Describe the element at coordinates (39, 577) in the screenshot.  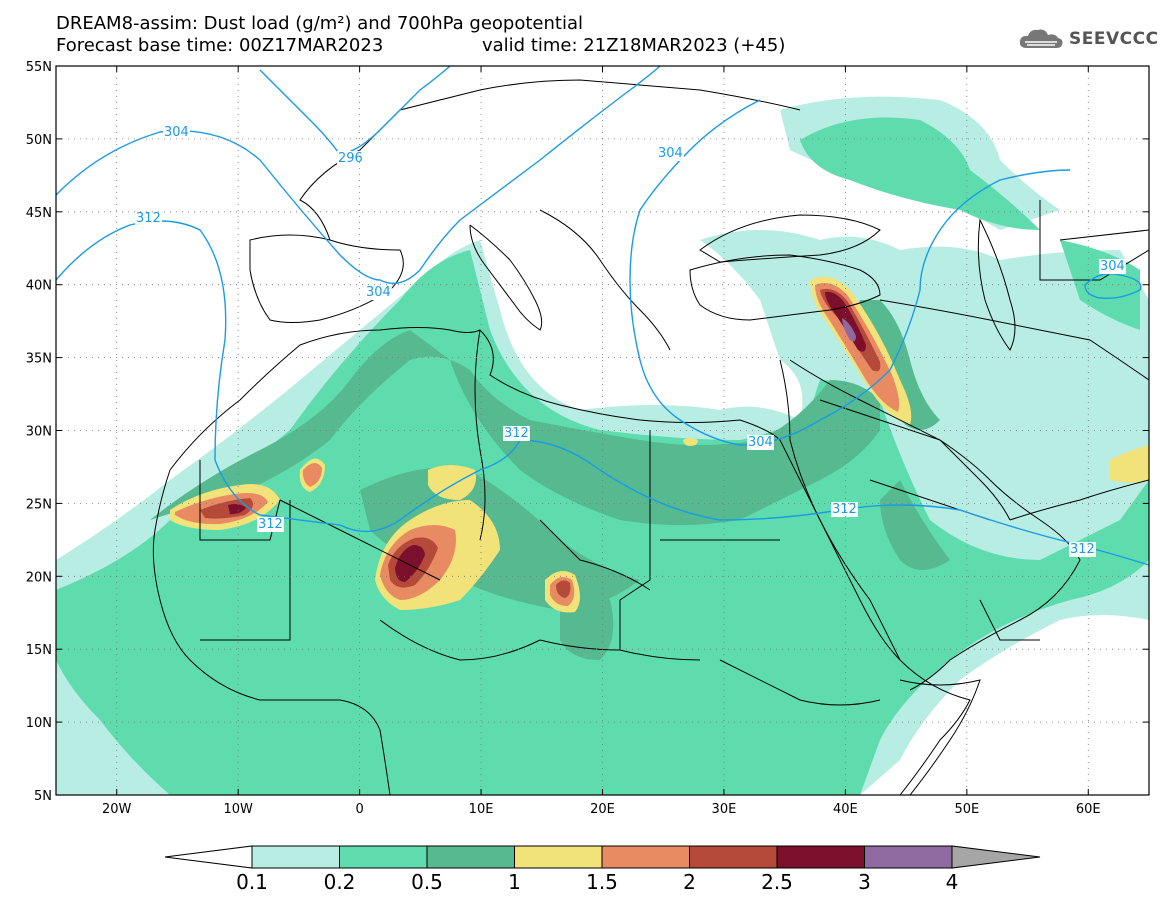
I see `lat-label: 20N` at that location.